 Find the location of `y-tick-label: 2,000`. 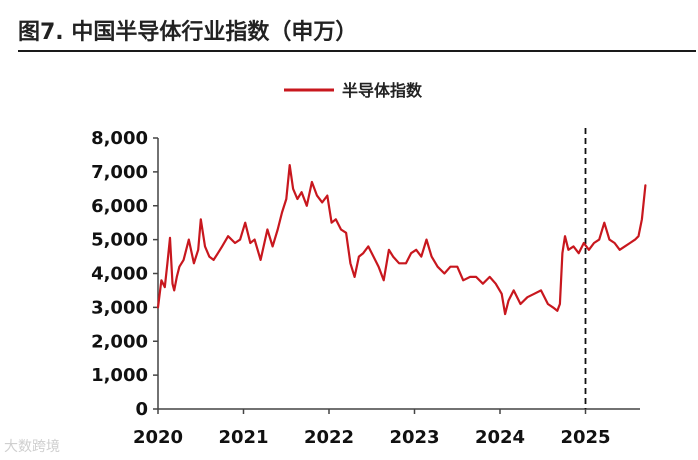

y-tick-label: 2,000 is located at coordinates (119, 341).